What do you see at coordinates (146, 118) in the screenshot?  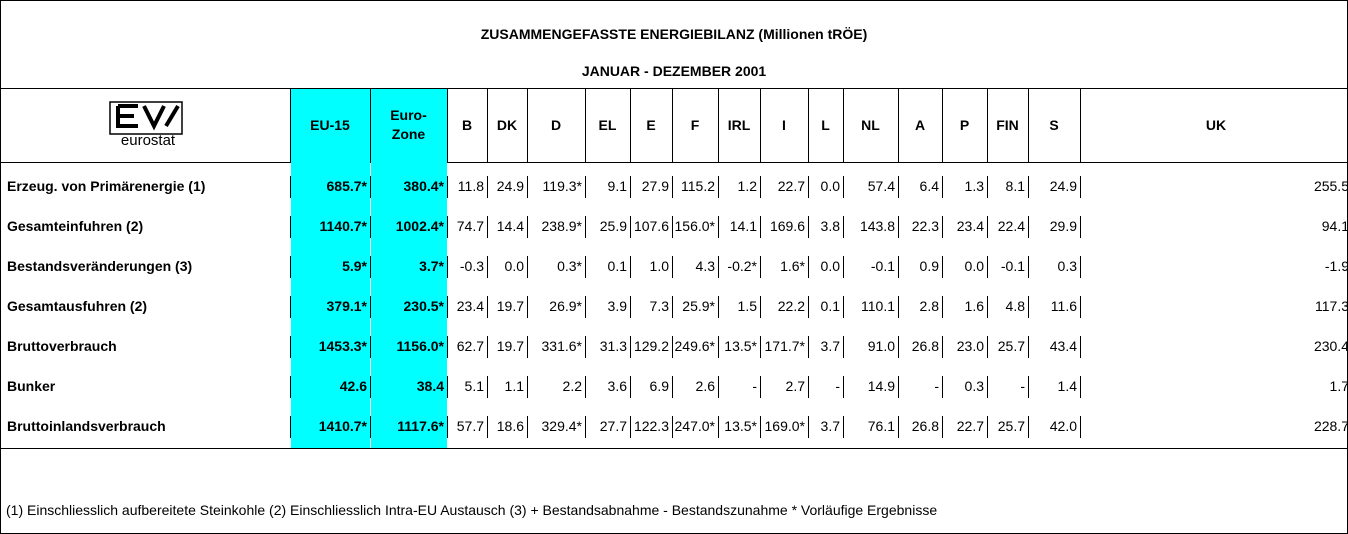 I see `logo-mark` at bounding box center [146, 118].